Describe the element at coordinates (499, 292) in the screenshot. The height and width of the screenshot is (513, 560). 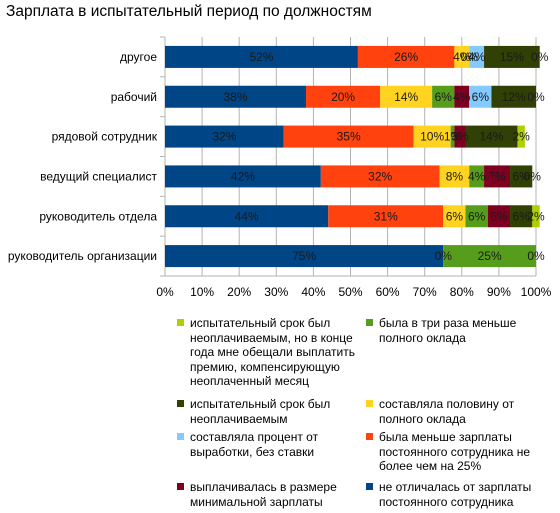
I see `x-tick-label: 90%` at that location.